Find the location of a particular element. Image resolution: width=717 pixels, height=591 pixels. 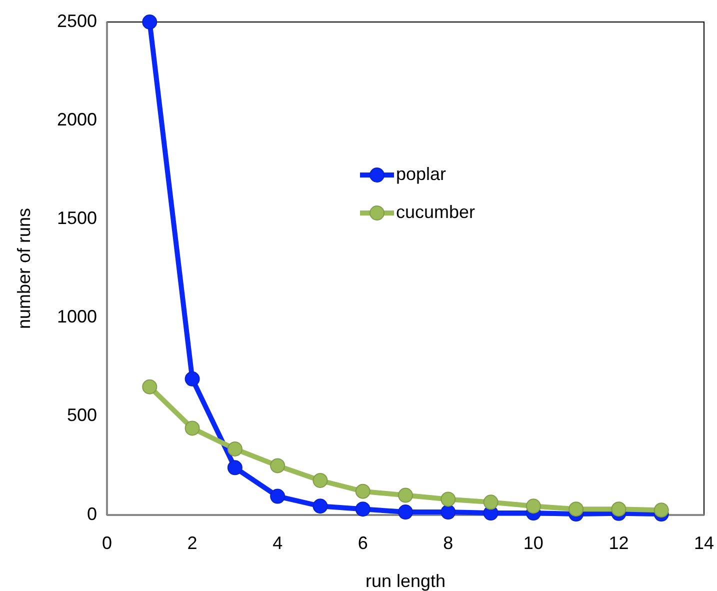

x-tick-label: 2 is located at coordinates (192, 543).